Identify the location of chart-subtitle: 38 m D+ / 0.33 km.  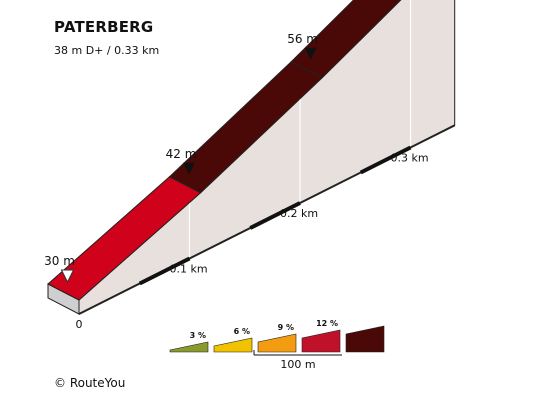
(107, 50).